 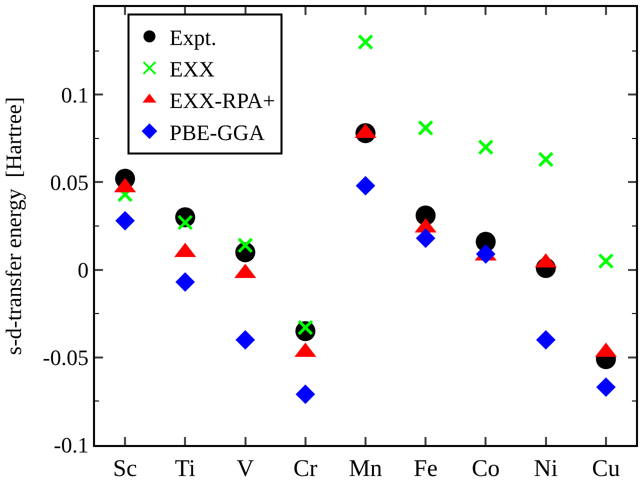 I want to click on legend-label: PBE-GGA, so click(x=217, y=132).